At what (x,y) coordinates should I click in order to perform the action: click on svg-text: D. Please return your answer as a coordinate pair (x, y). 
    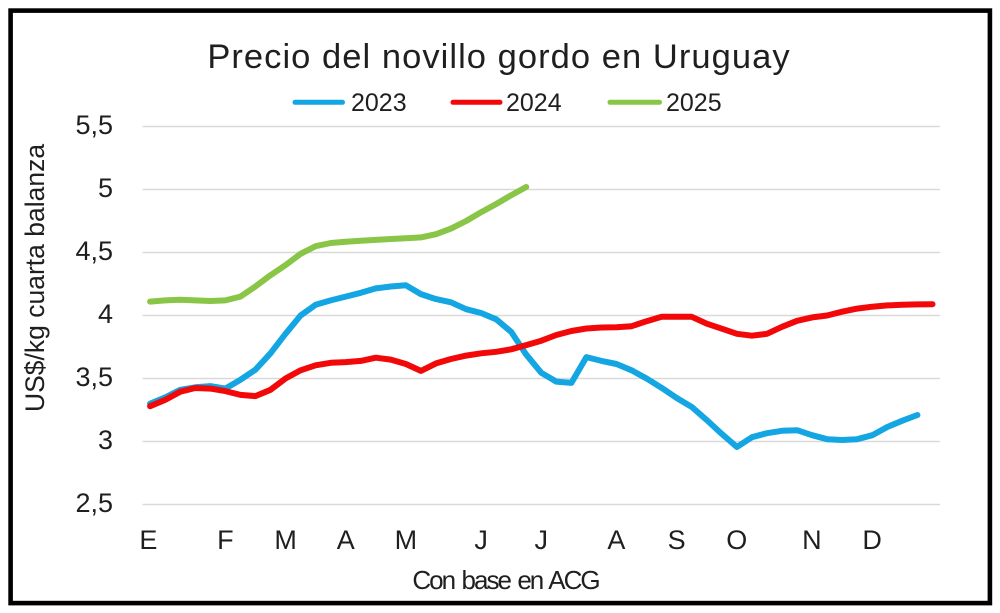
    Looking at the image, I should click on (872, 540).